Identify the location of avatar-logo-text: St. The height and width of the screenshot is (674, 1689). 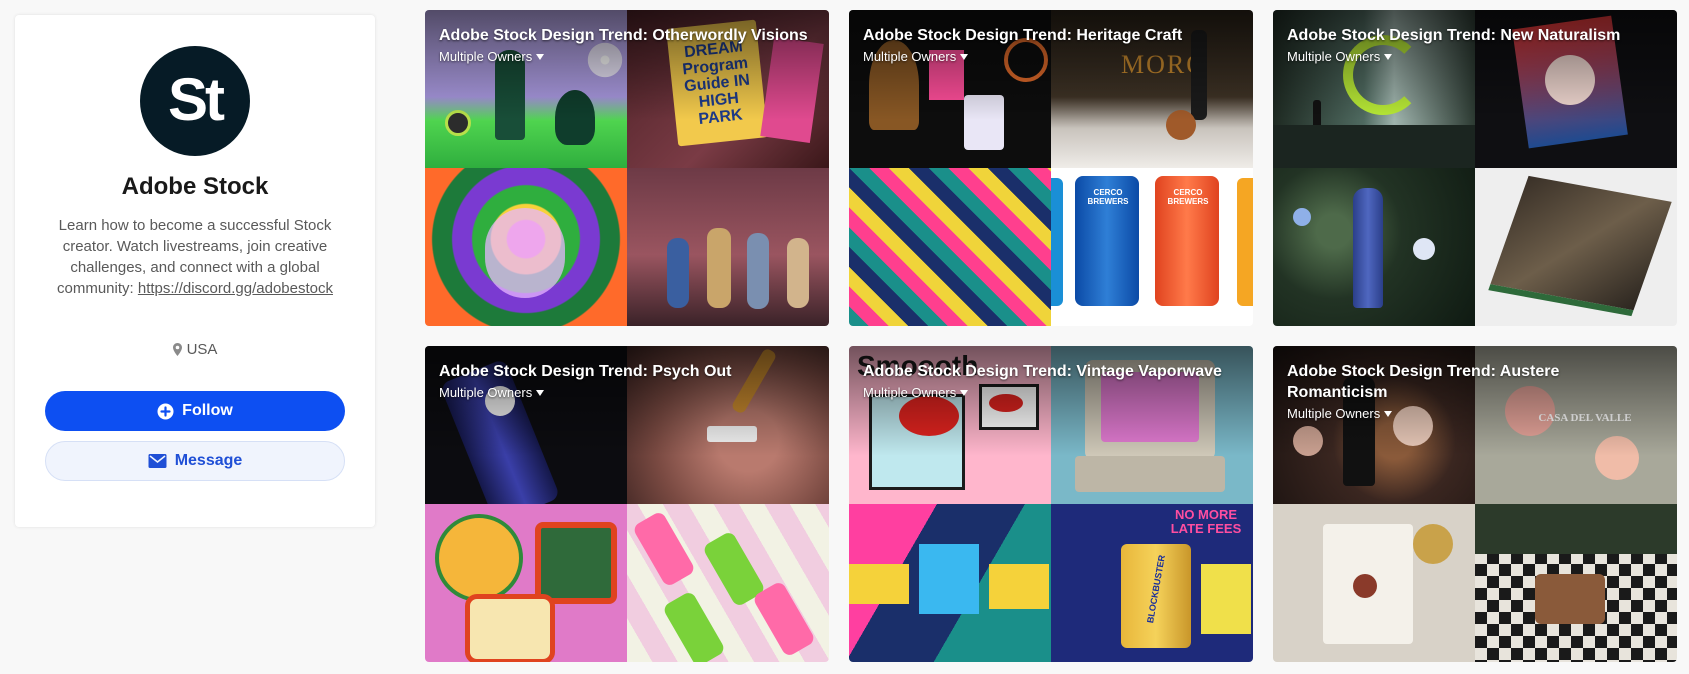
(196, 99).